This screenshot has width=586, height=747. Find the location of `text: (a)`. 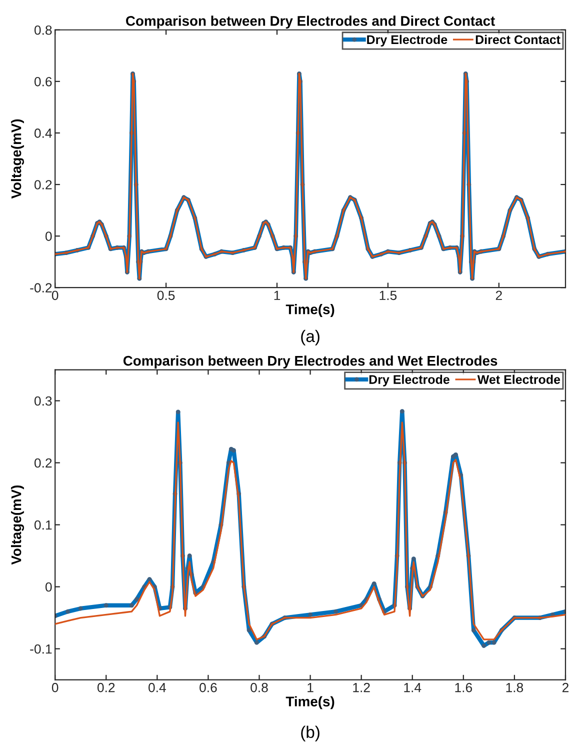

text: (a) is located at coordinates (310, 338).